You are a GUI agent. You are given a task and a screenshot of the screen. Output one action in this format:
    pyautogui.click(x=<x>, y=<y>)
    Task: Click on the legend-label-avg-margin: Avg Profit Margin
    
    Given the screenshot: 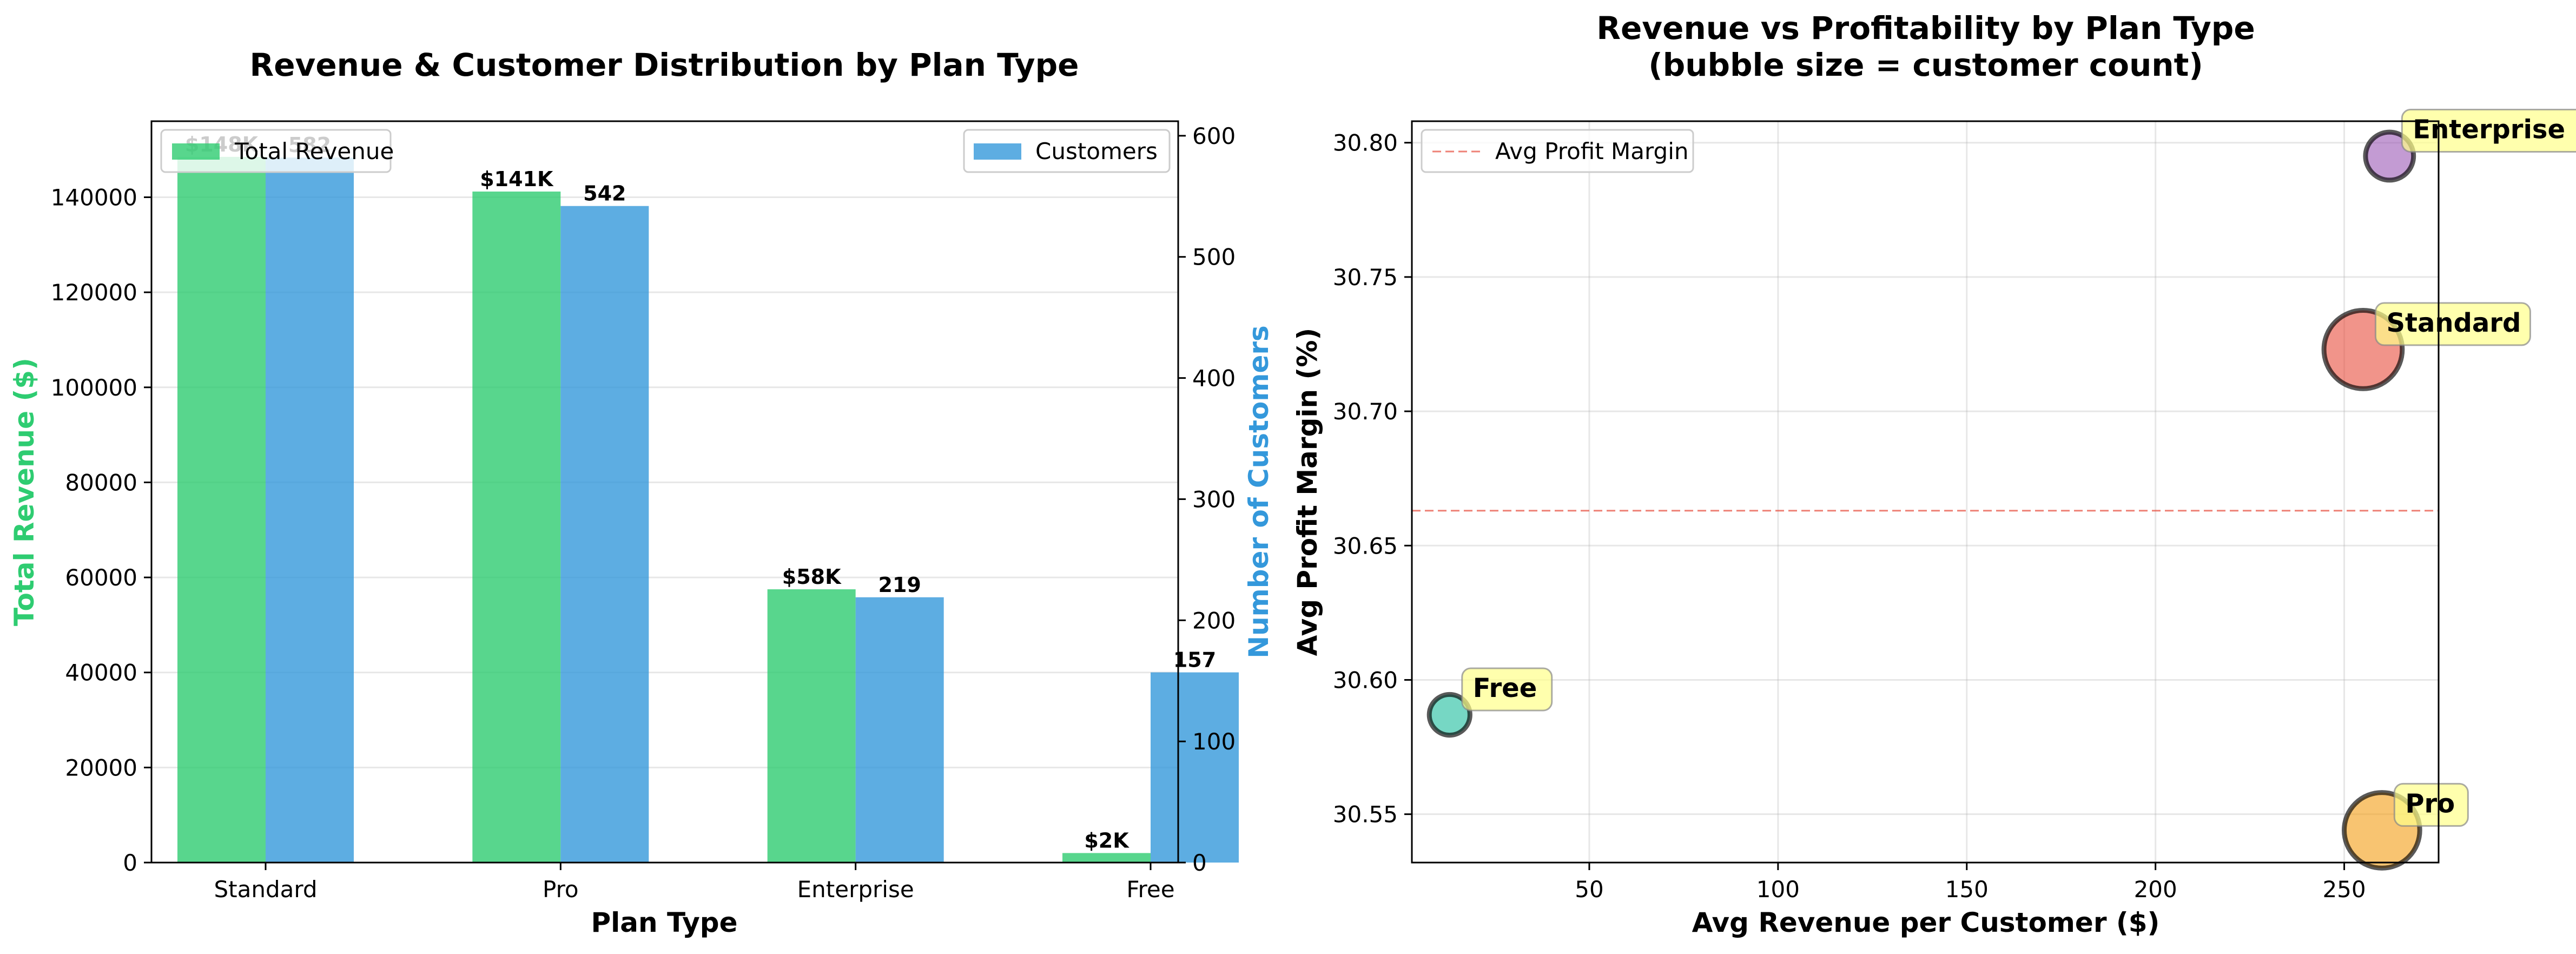 What is the action you would take?
    pyautogui.click(x=1592, y=151)
    